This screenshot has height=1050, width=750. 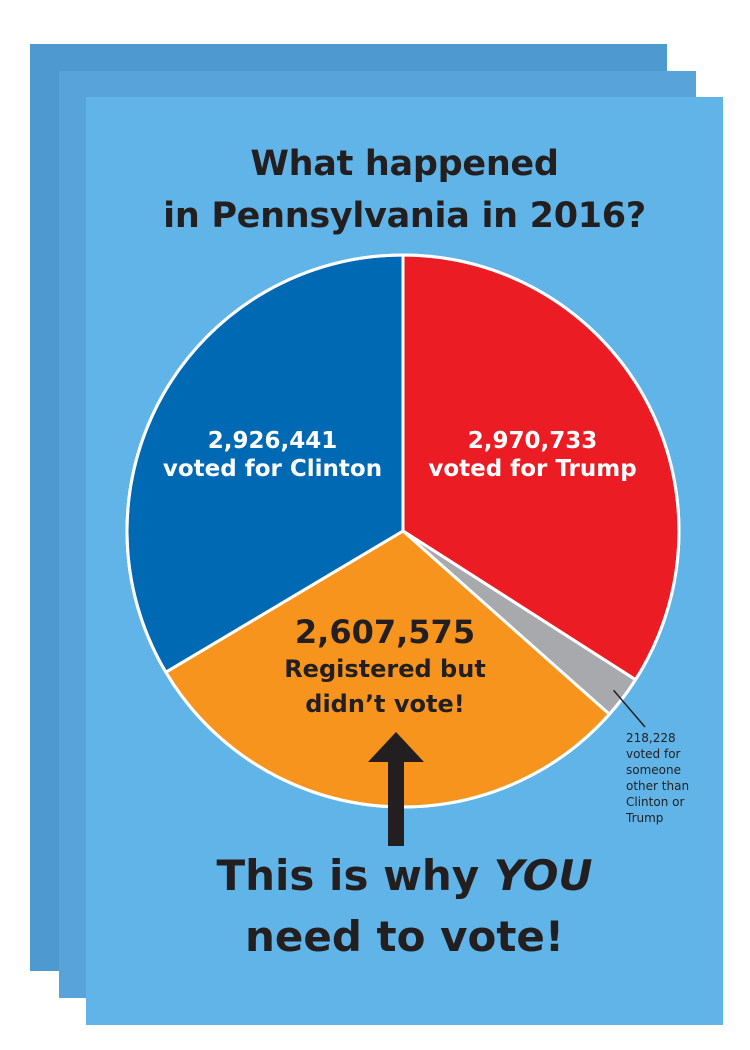 I want to click on cta-emphasis: YOU, so click(x=543, y=875).